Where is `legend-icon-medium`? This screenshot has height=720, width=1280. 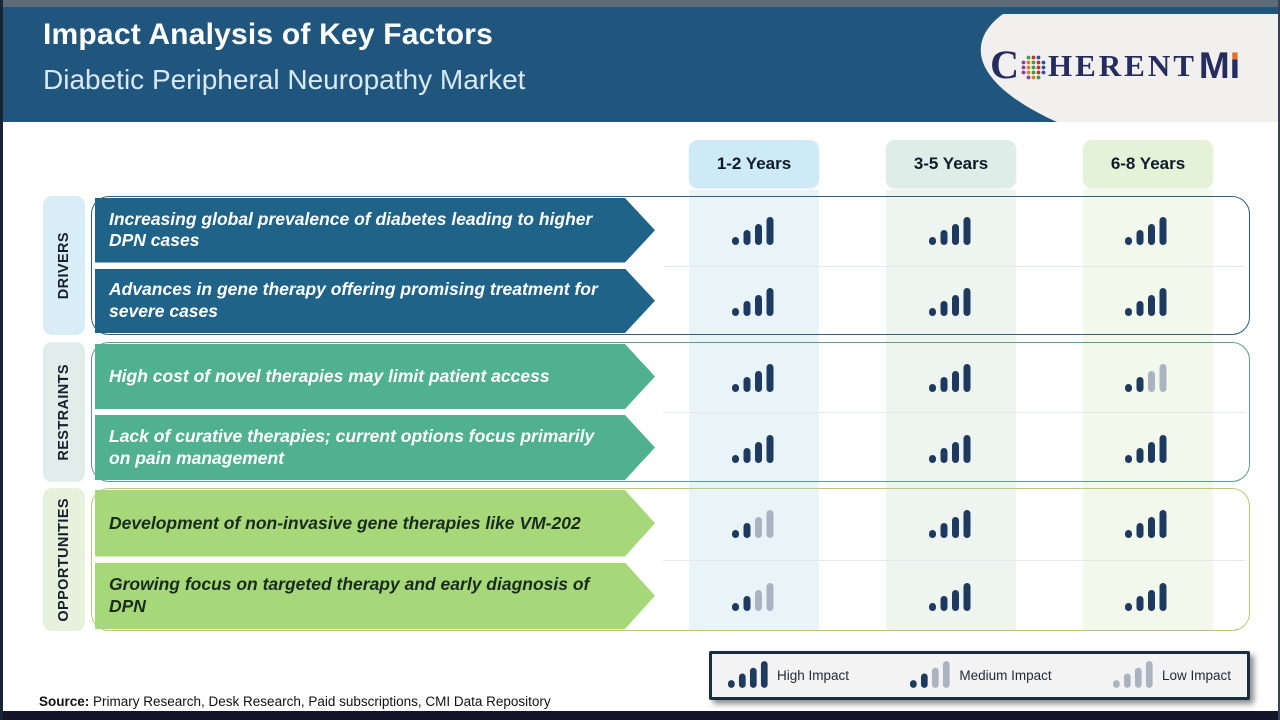
legend-icon-medium is located at coordinates (931, 676).